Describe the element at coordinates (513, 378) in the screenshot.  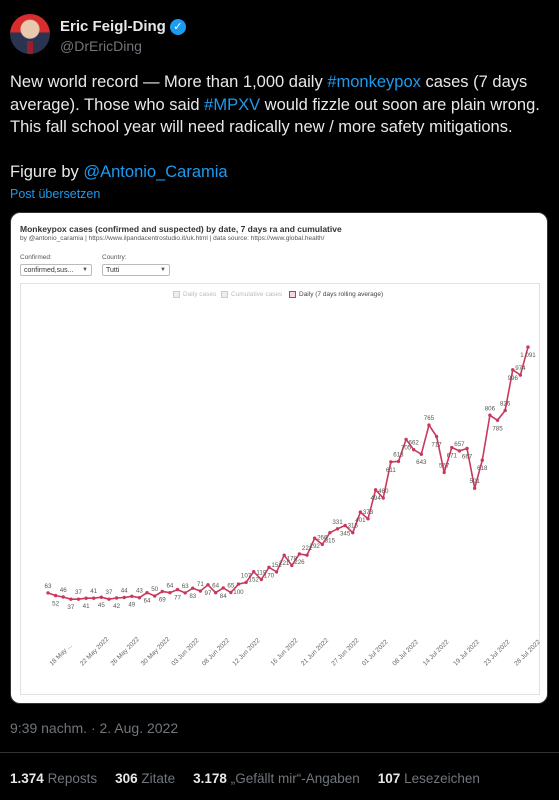
I see `data-label: 996` at that location.